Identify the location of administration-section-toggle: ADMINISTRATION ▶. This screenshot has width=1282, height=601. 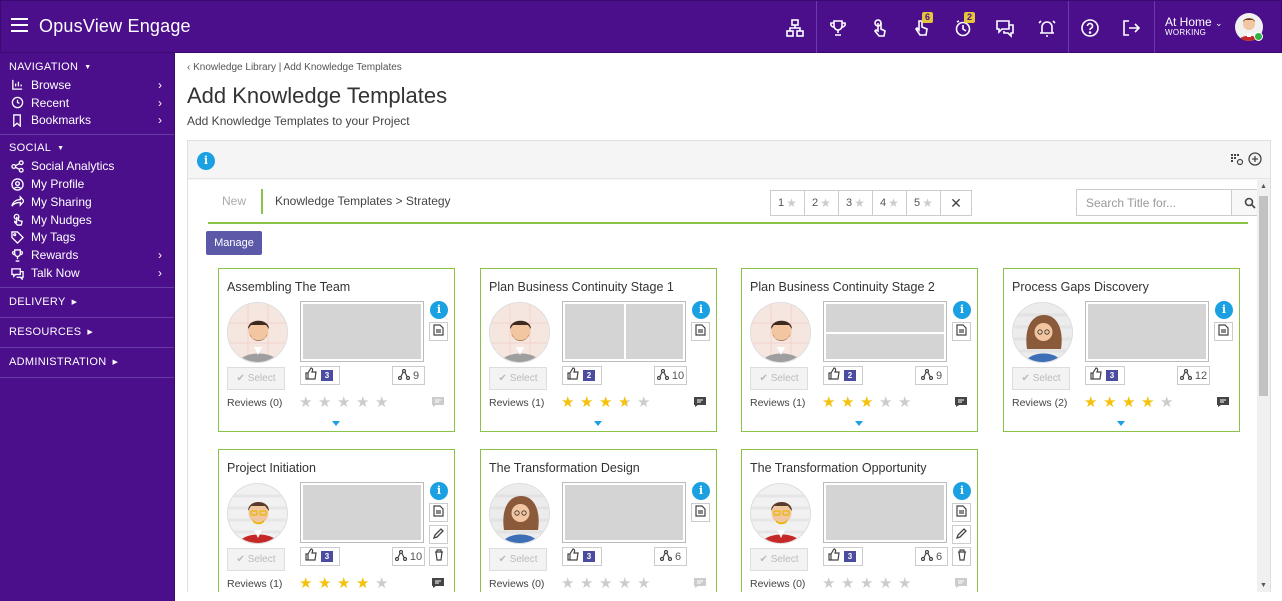
(64, 361).